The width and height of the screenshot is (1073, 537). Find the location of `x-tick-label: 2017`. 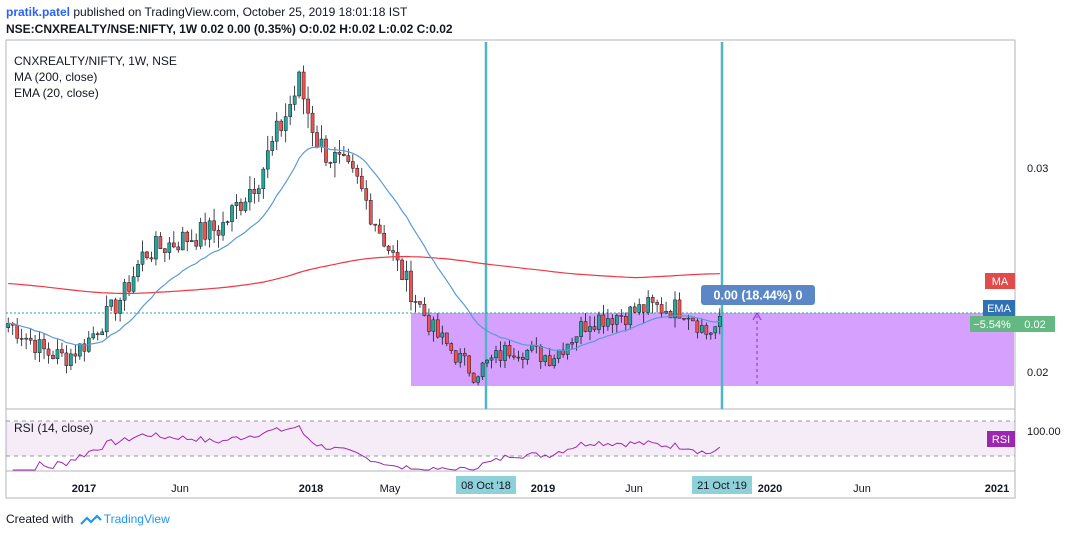

x-tick-label: 2017 is located at coordinates (84, 489).